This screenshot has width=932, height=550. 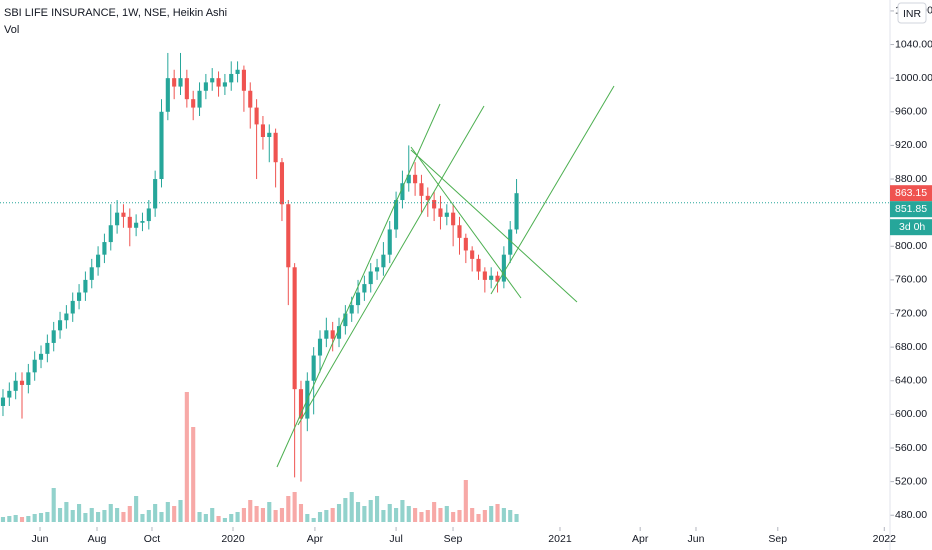 What do you see at coordinates (115, 13) in the screenshot?
I see `chart-title: SBI LIFE INSURANCE, 1W, NSE, Heikin Ashi` at bounding box center [115, 13].